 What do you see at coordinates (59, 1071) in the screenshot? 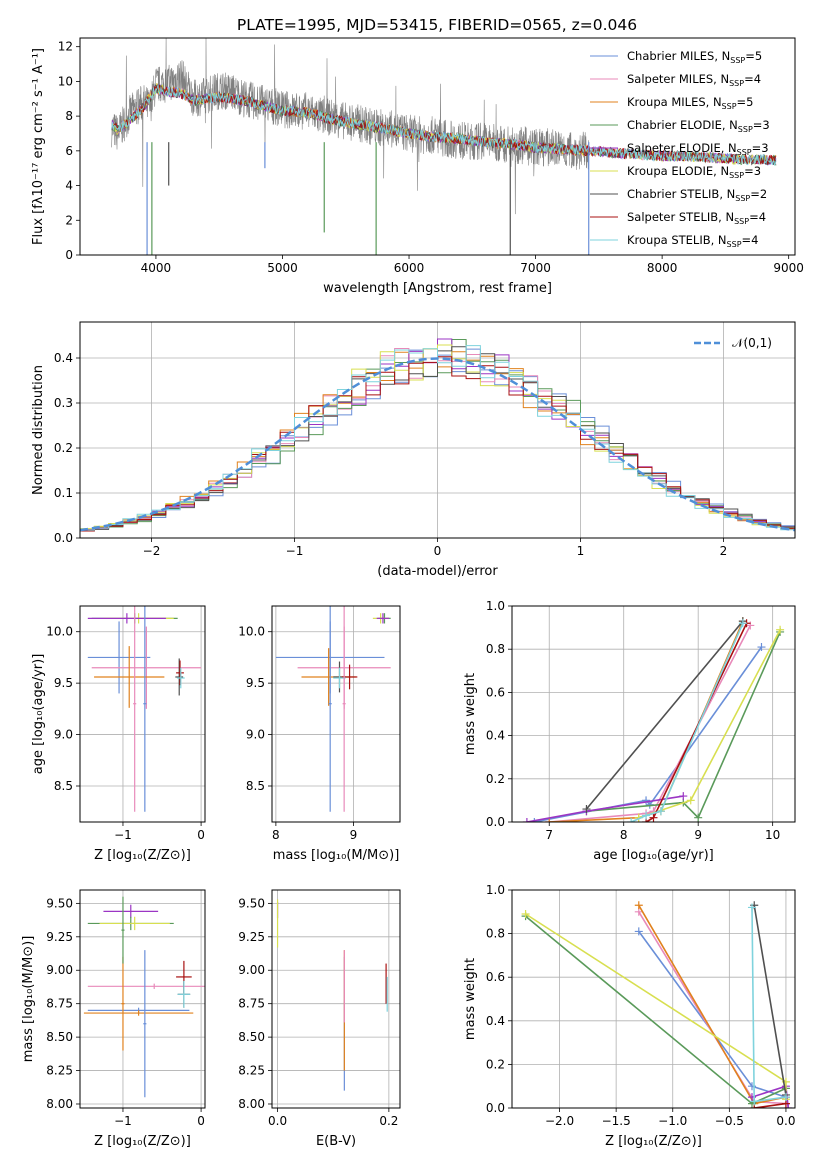
I see `y-tick-label: 8.25` at bounding box center [59, 1071].